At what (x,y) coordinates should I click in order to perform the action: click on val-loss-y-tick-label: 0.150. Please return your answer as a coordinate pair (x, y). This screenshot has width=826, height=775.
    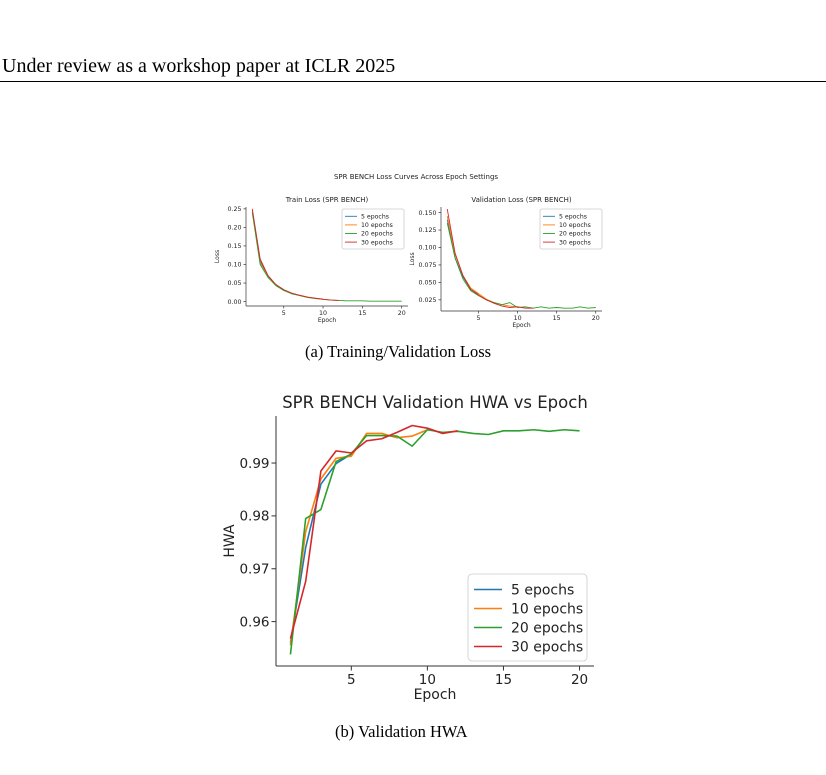
    Looking at the image, I should click on (427, 213).